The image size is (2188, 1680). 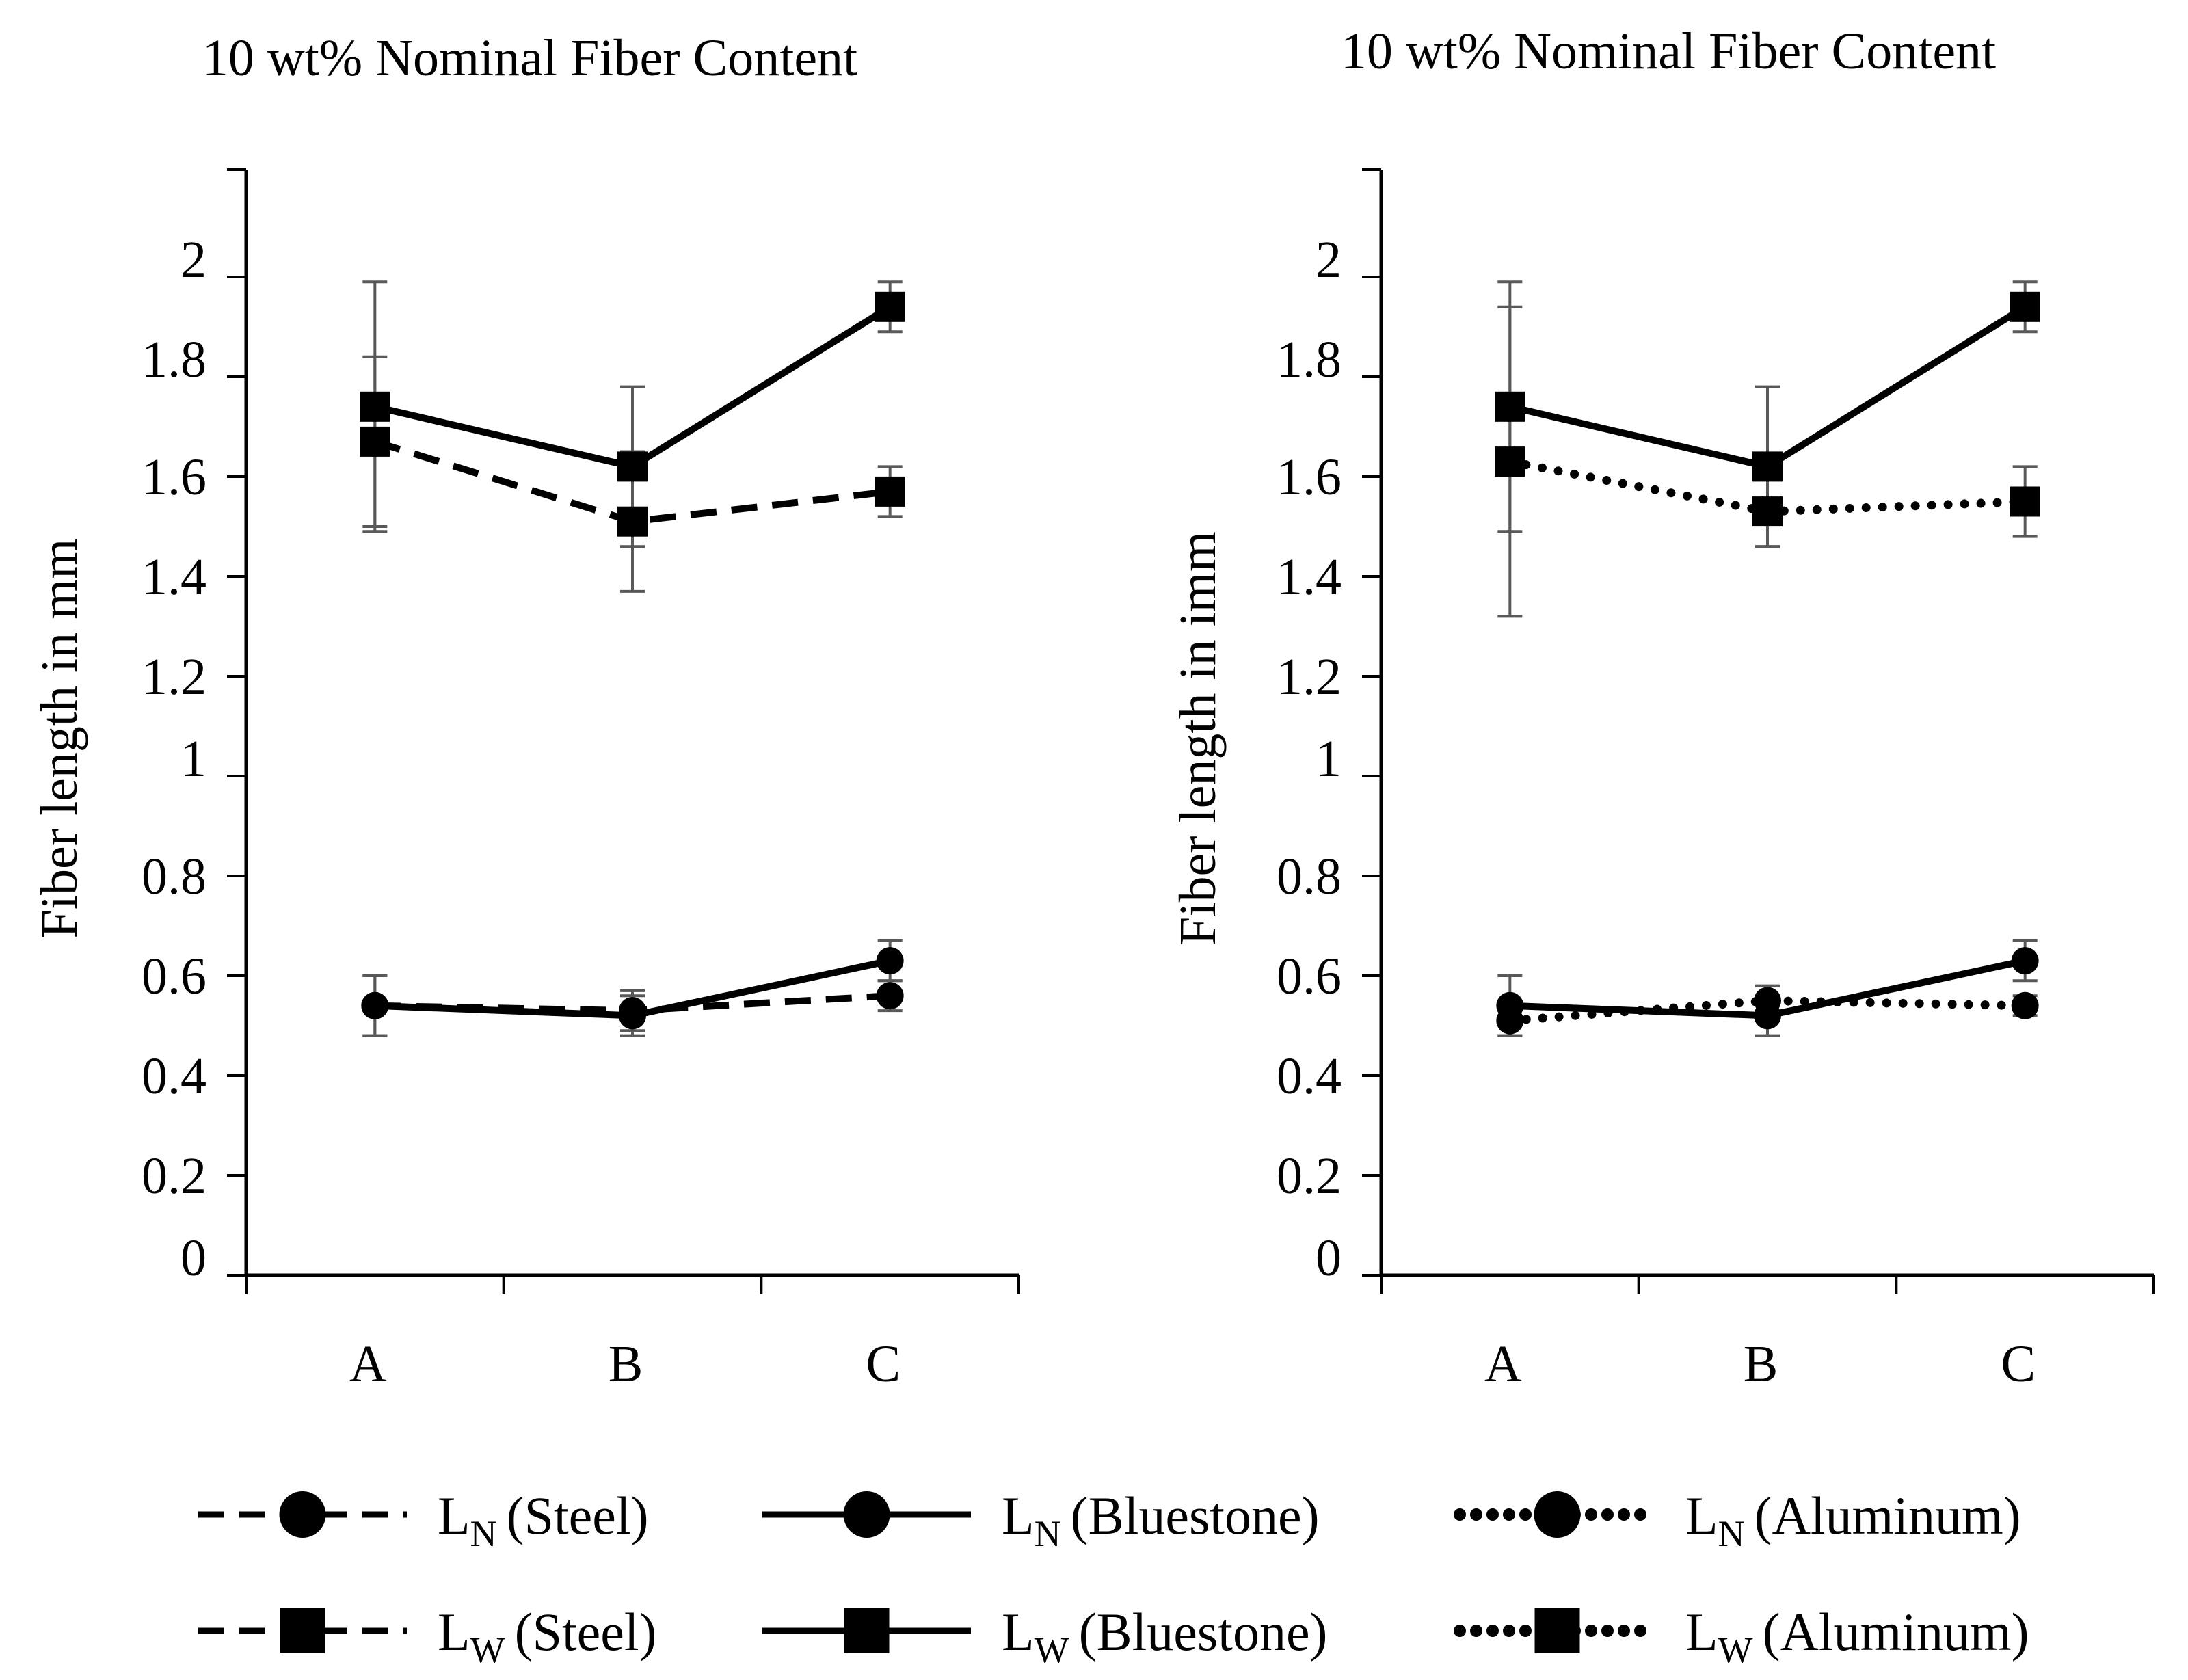 I want to click on legend-label: LN (Aluminum), so click(x=1853, y=1520).